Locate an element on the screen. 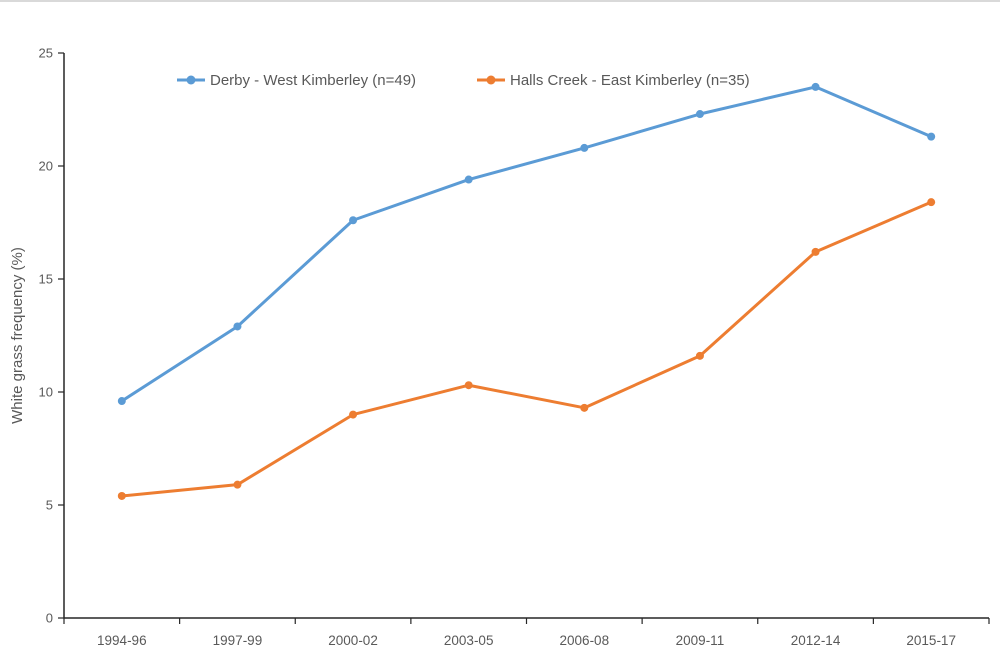 This screenshot has width=1000, height=657. y-axis-title: White grass frequency (%) is located at coordinates (17, 335).